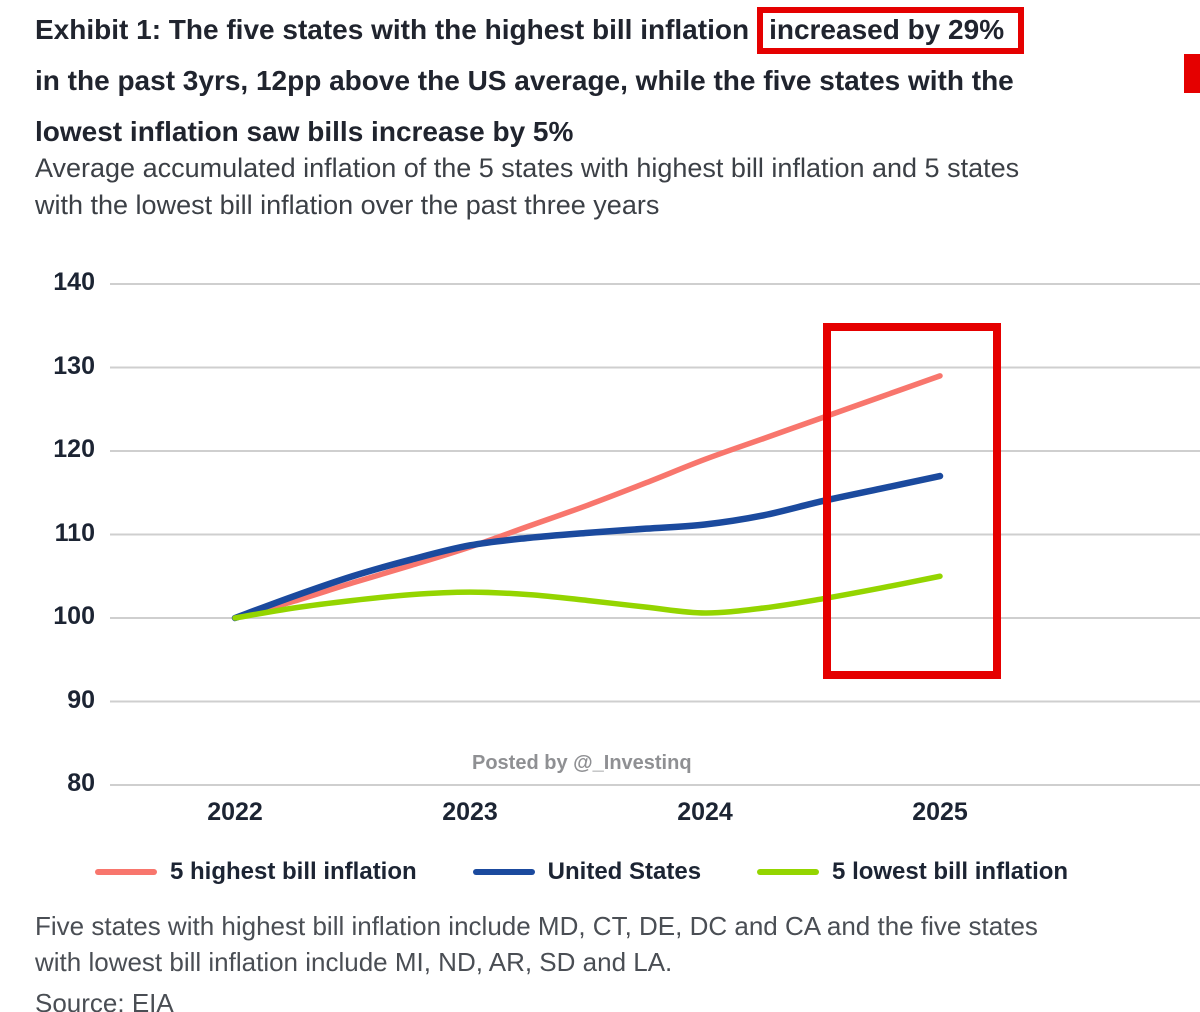 The height and width of the screenshot is (1012, 1200). What do you see at coordinates (470, 812) in the screenshot?
I see `x-axis-tick-label: 2023` at bounding box center [470, 812].